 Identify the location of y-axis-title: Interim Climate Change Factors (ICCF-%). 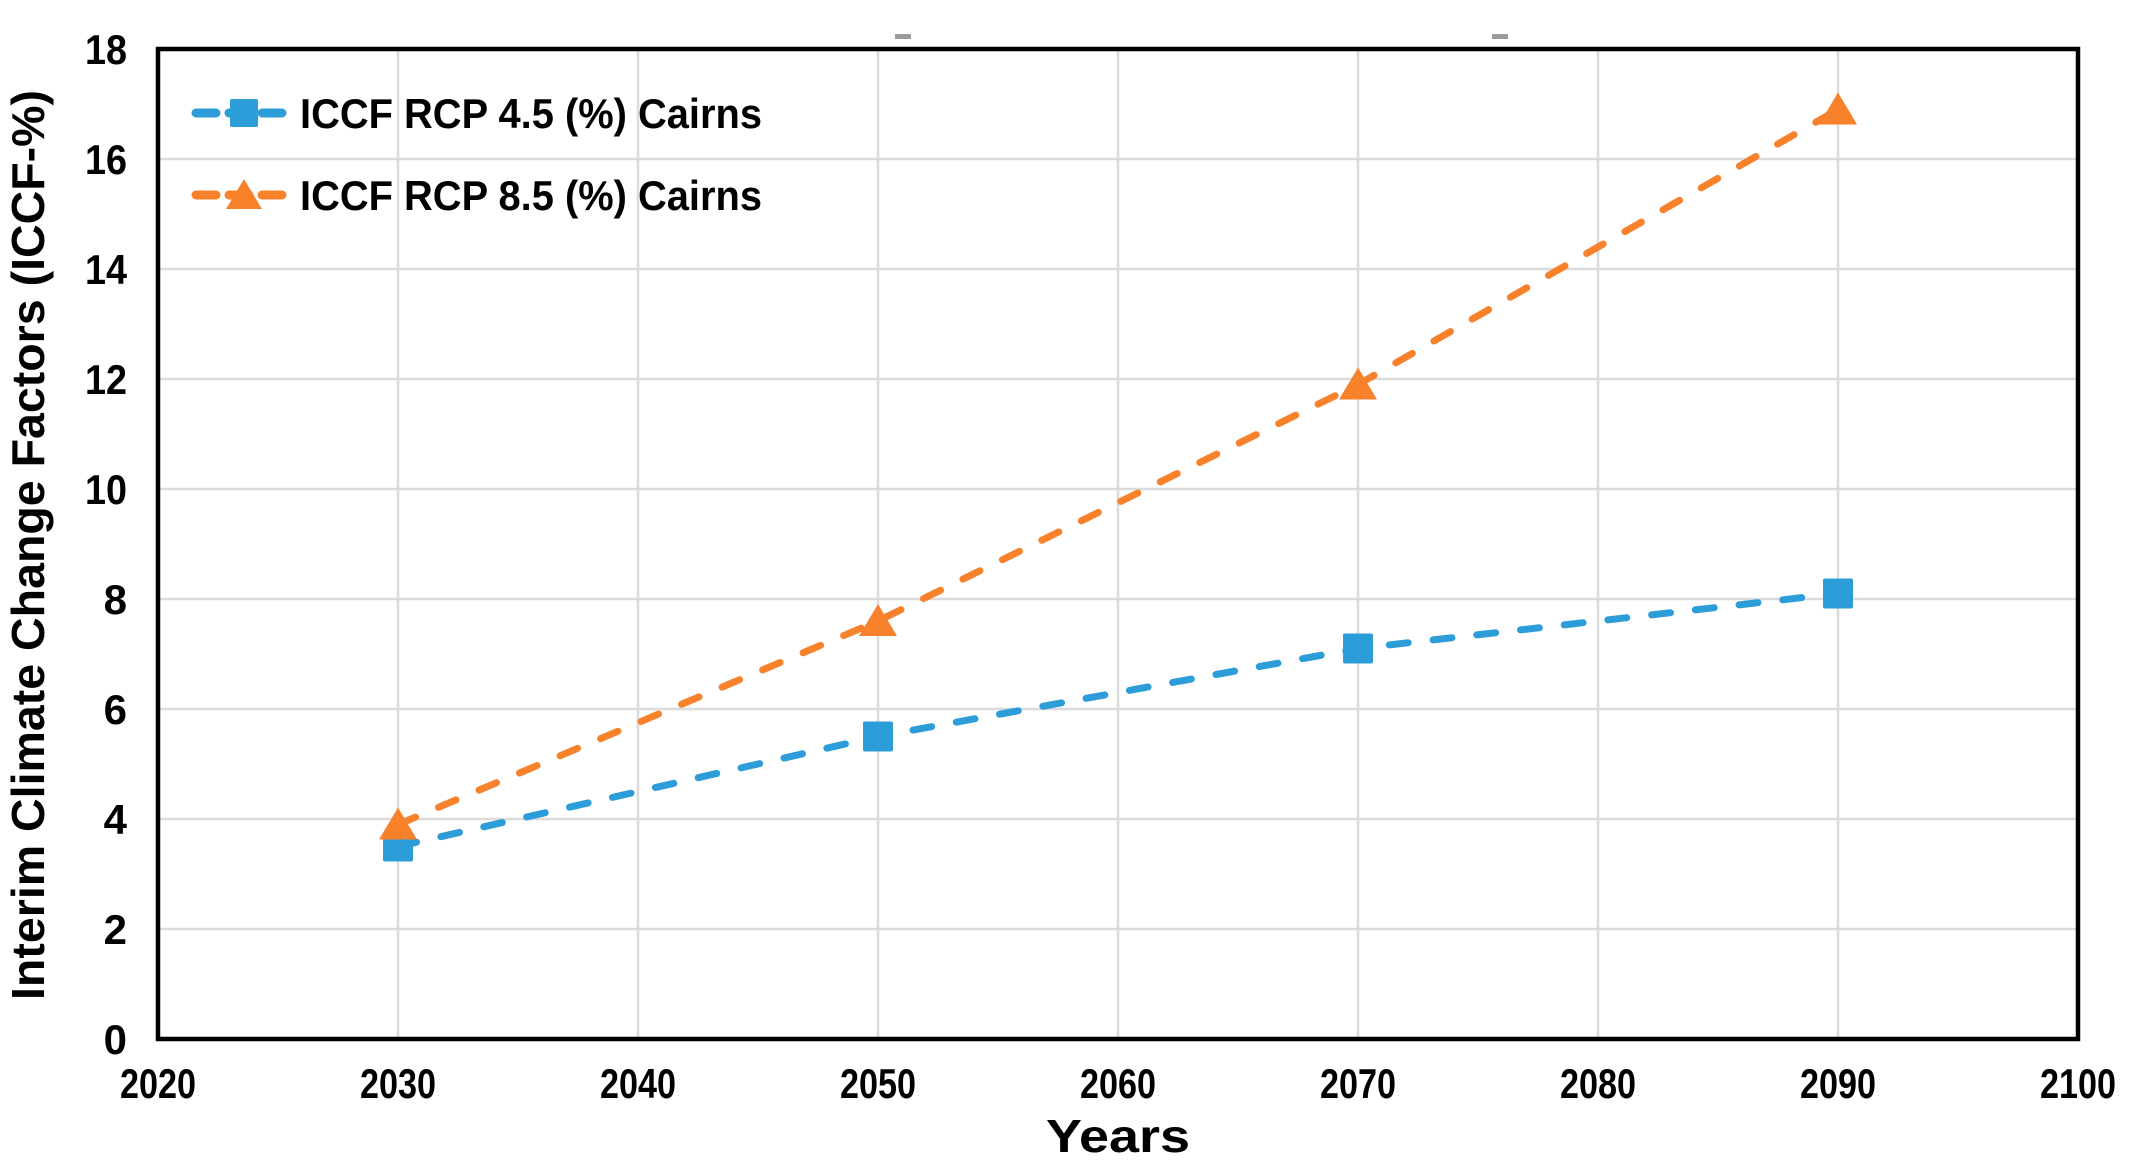
(28, 545).